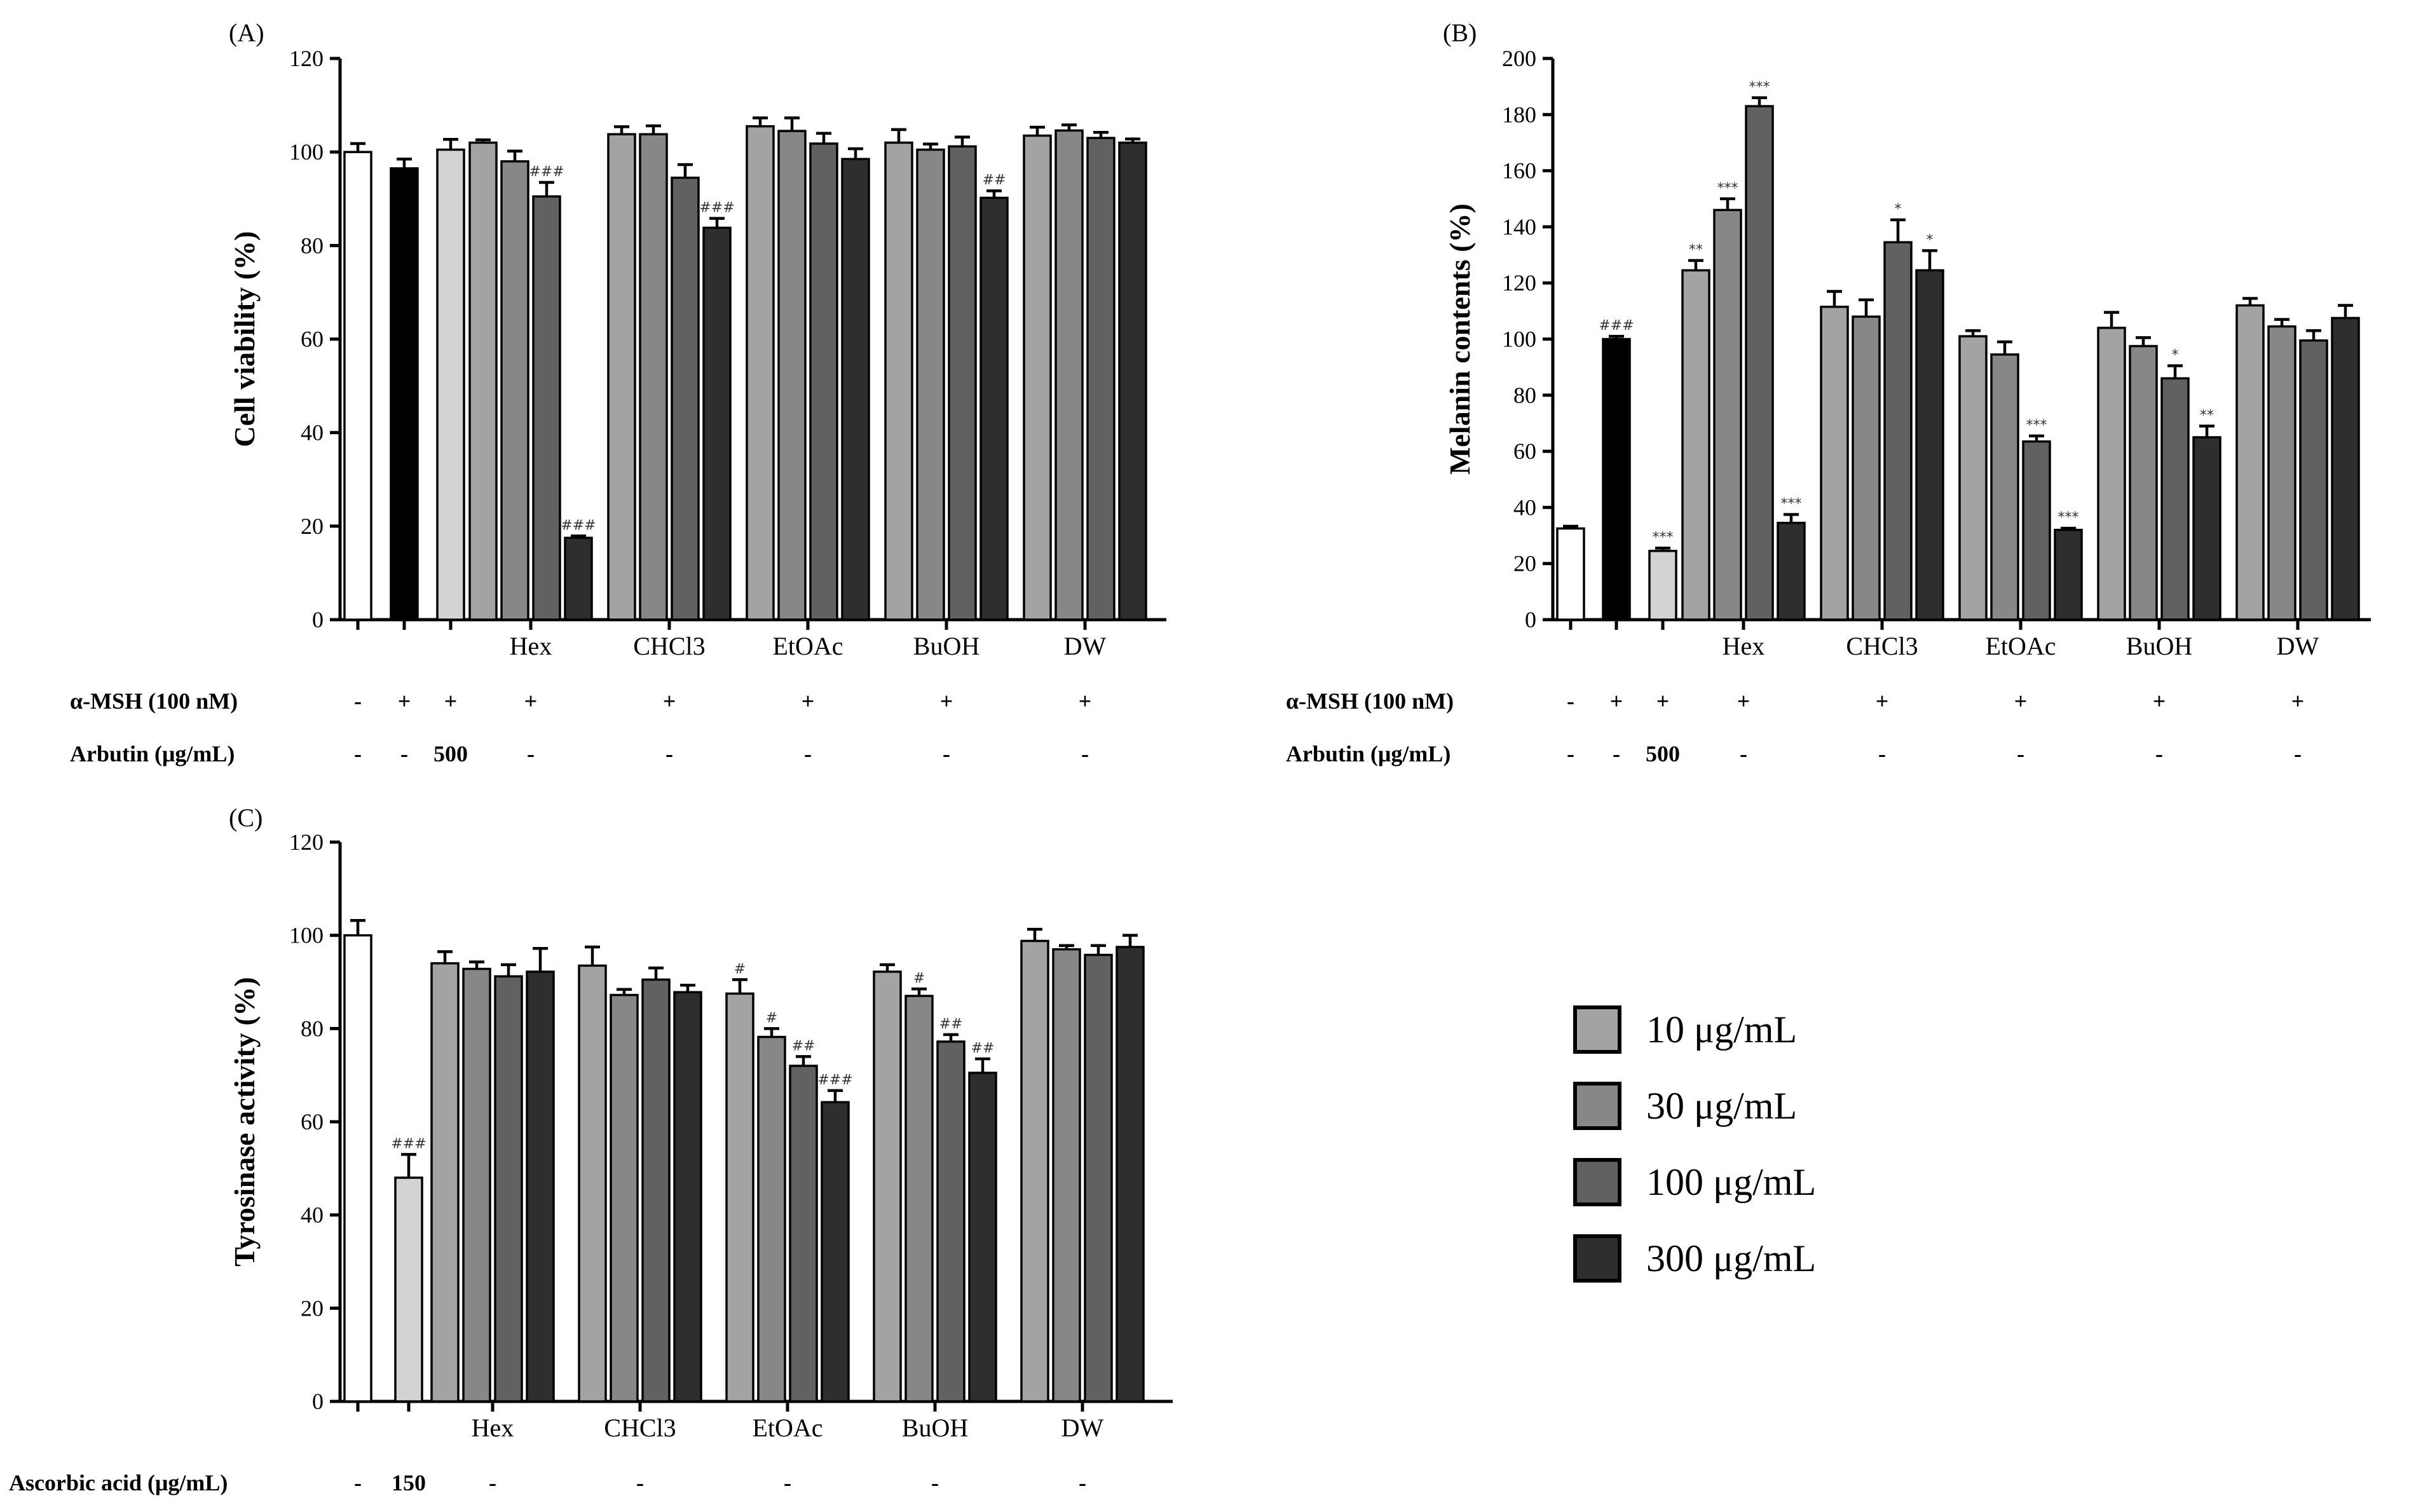 Image resolution: width=2409 pixels, height=1512 pixels. What do you see at coordinates (834, 1080) in the screenshot?
I see `significance-marker: ###` at bounding box center [834, 1080].